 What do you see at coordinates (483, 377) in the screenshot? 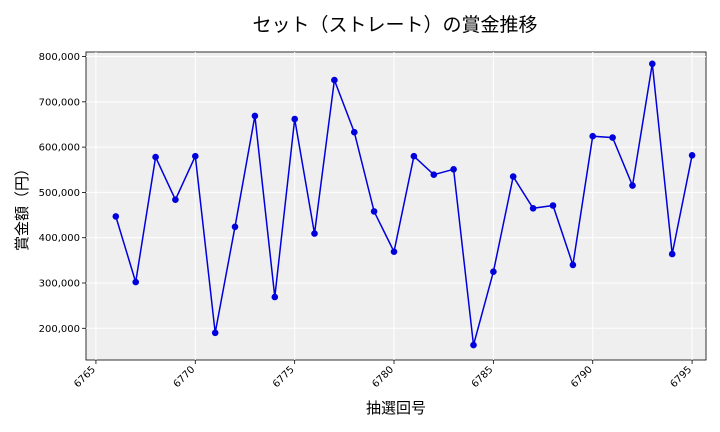
I see `x-tick-label: 6785` at bounding box center [483, 377].